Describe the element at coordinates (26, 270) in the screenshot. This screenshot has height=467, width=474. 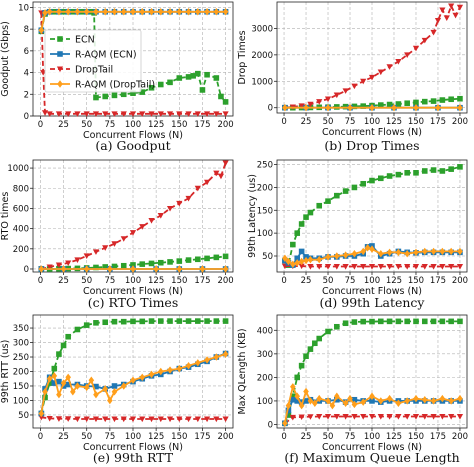
I see `y-tick-label: 0` at that location.